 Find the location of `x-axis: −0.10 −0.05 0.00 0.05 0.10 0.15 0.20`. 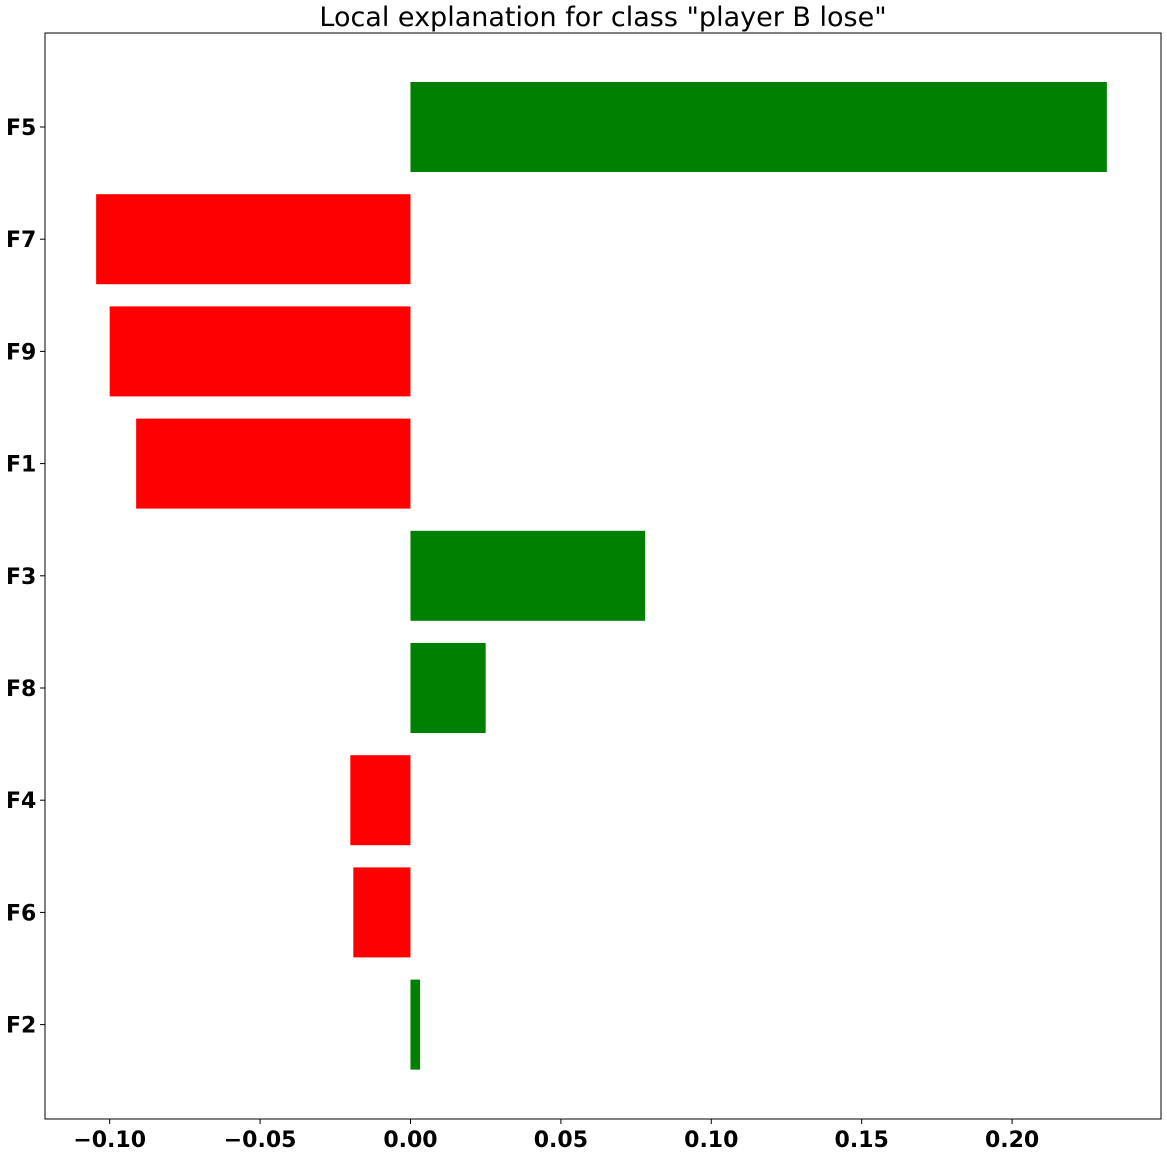

x-axis: −0.10 −0.05 0.00 0.05 0.10 0.15 0.20 is located at coordinates (556, 1136).